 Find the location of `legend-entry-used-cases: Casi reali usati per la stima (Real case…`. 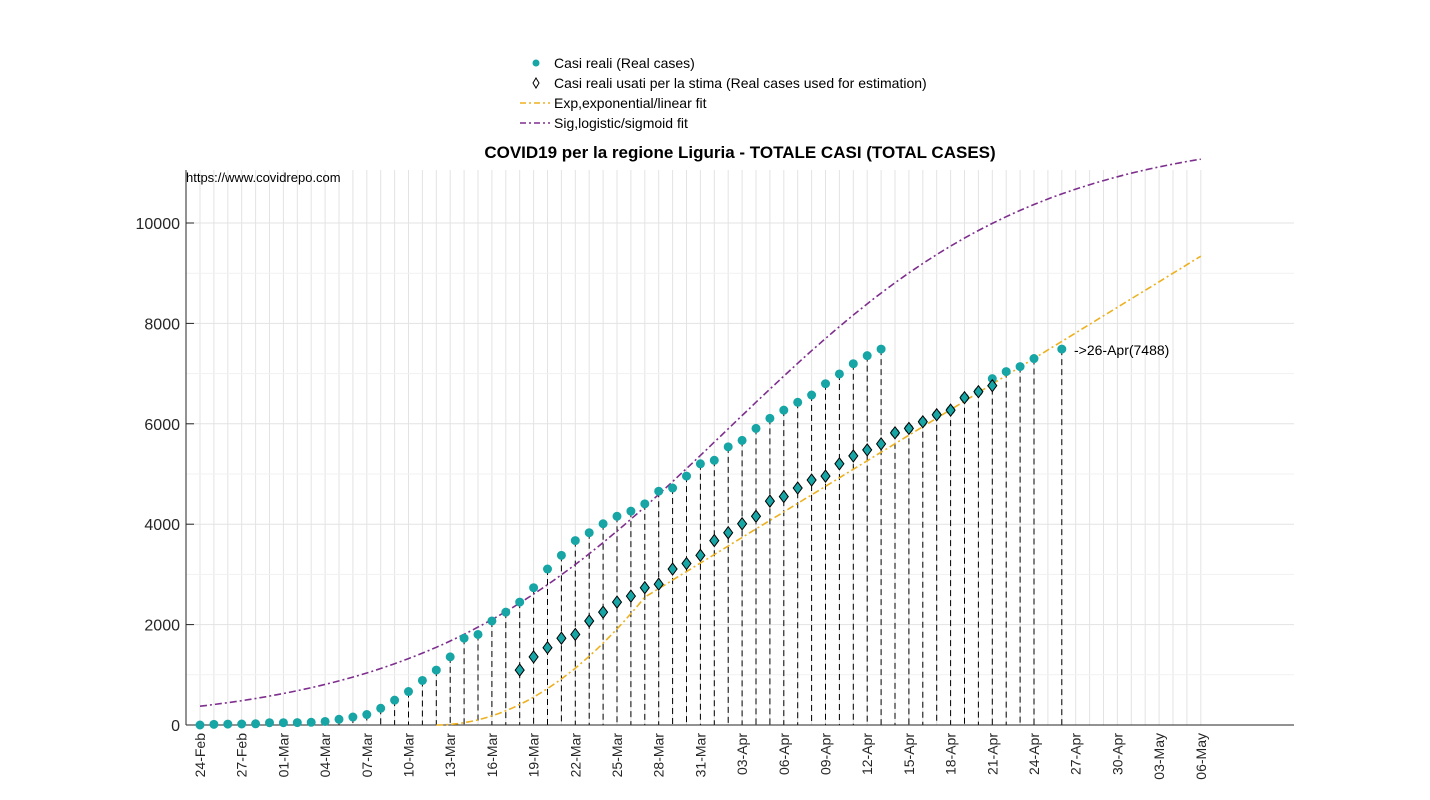

legend-entry-used-cases: Casi reali usati per la stima (Real case… is located at coordinates (742, 83).